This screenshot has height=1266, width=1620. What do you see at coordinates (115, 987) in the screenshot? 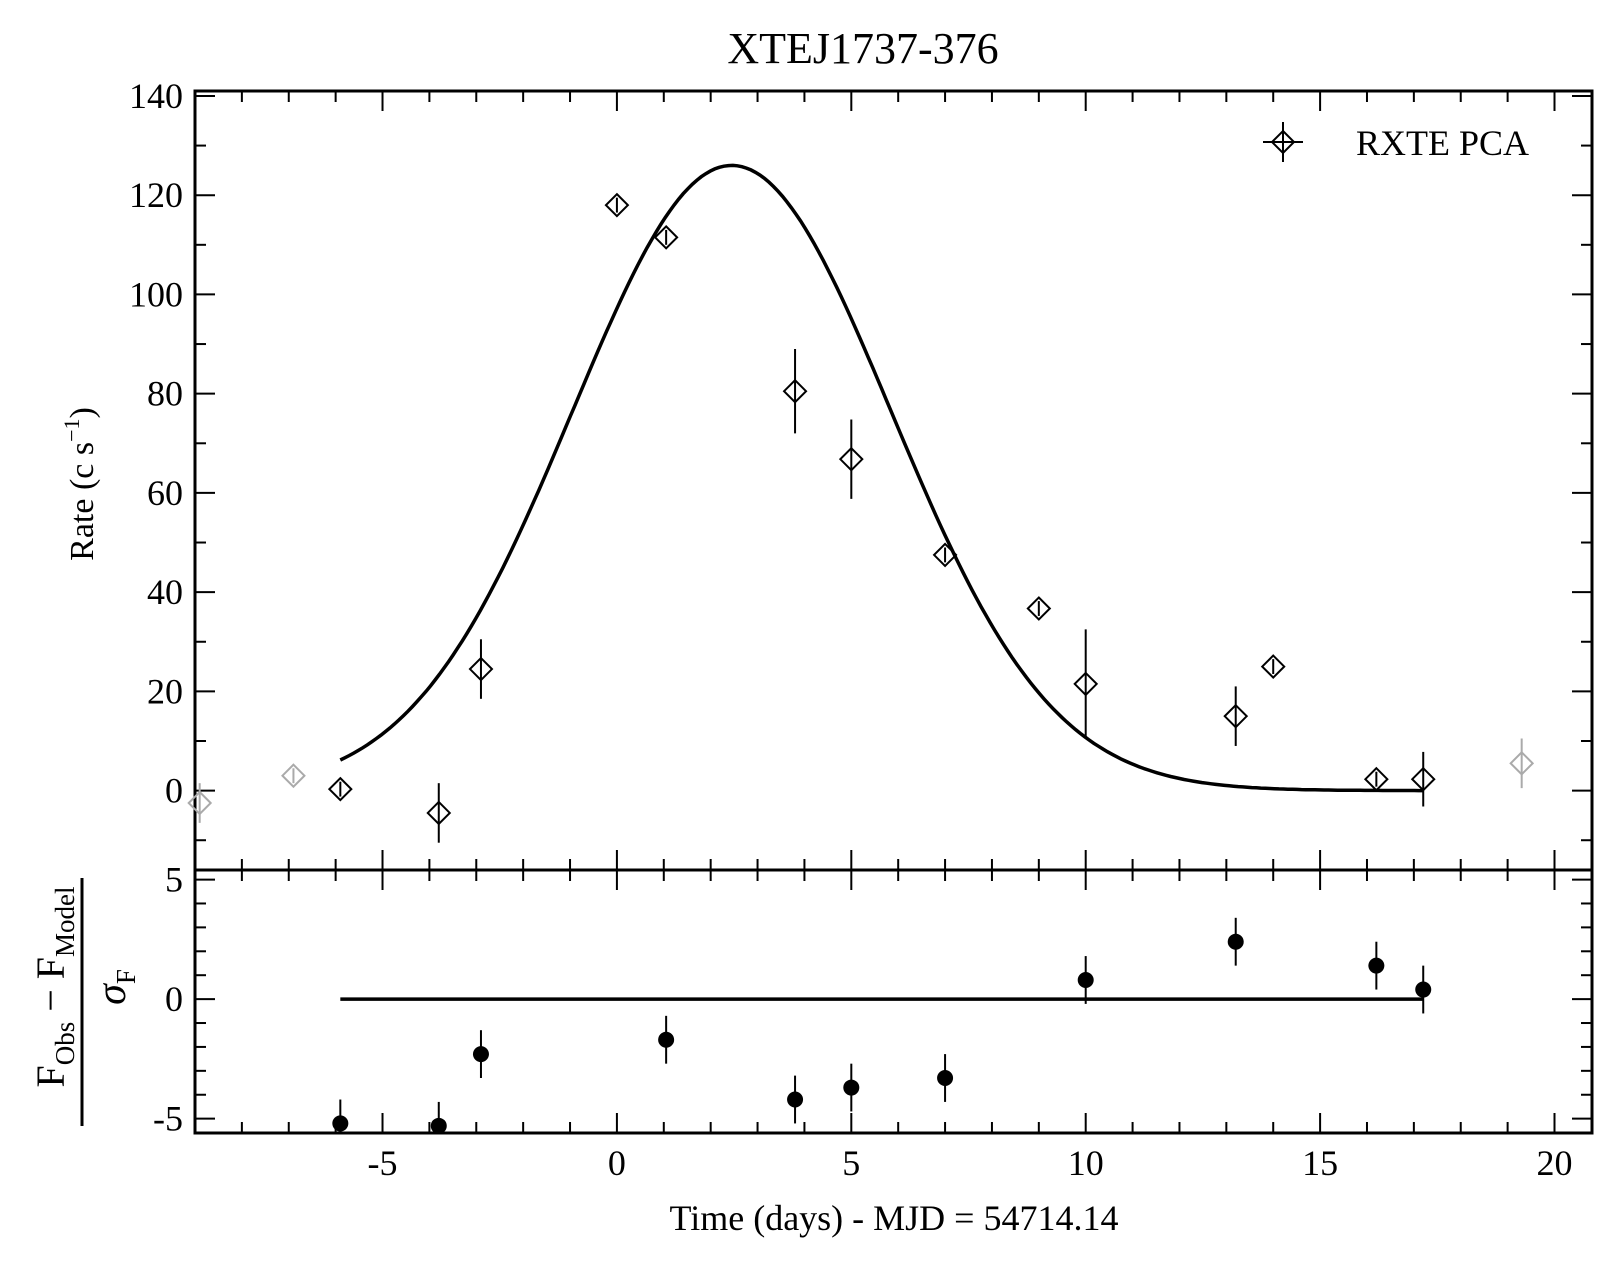
I see `residuals-label-denominator: σF` at bounding box center [115, 987].